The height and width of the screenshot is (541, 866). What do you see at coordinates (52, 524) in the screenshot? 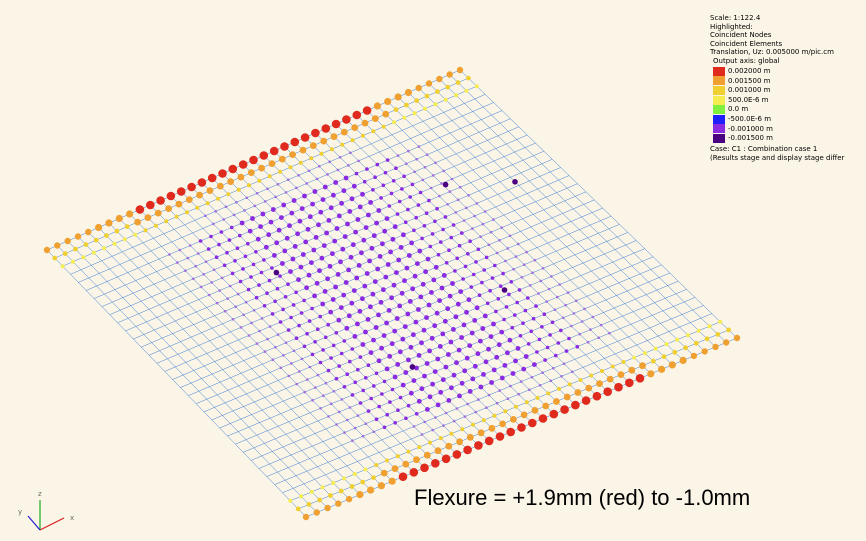
I see `x-axis-line` at bounding box center [52, 524].